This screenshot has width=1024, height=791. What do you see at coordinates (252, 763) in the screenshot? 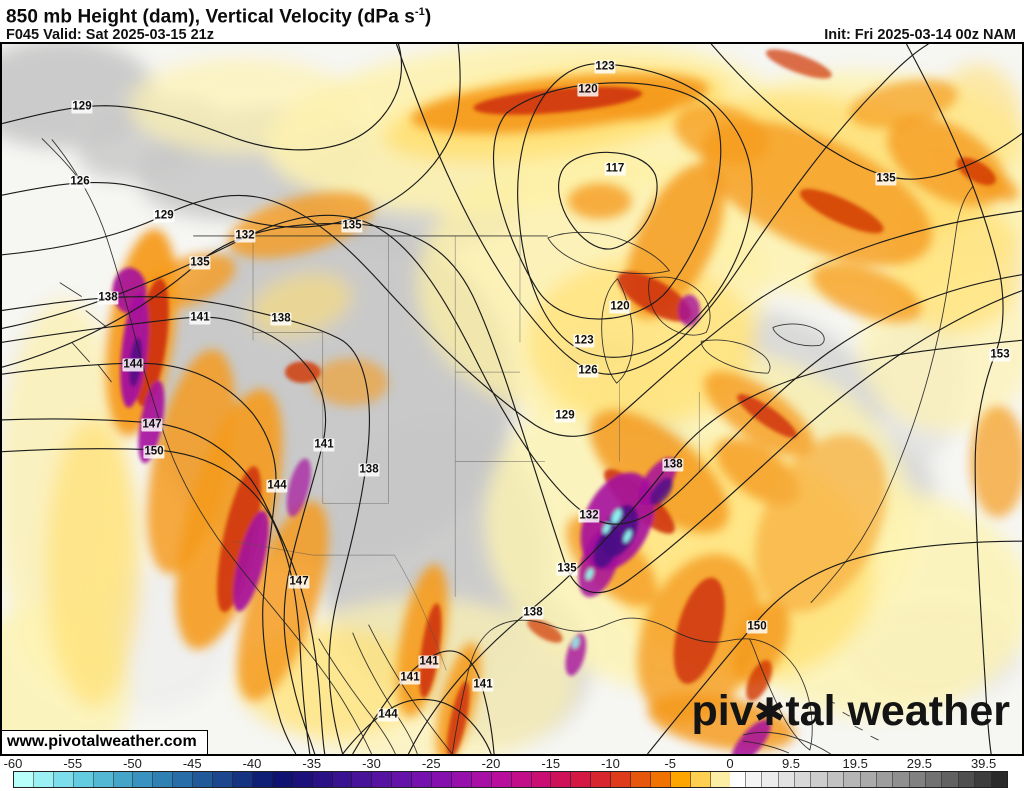
I see `colorbar-tick: -40` at bounding box center [252, 763].